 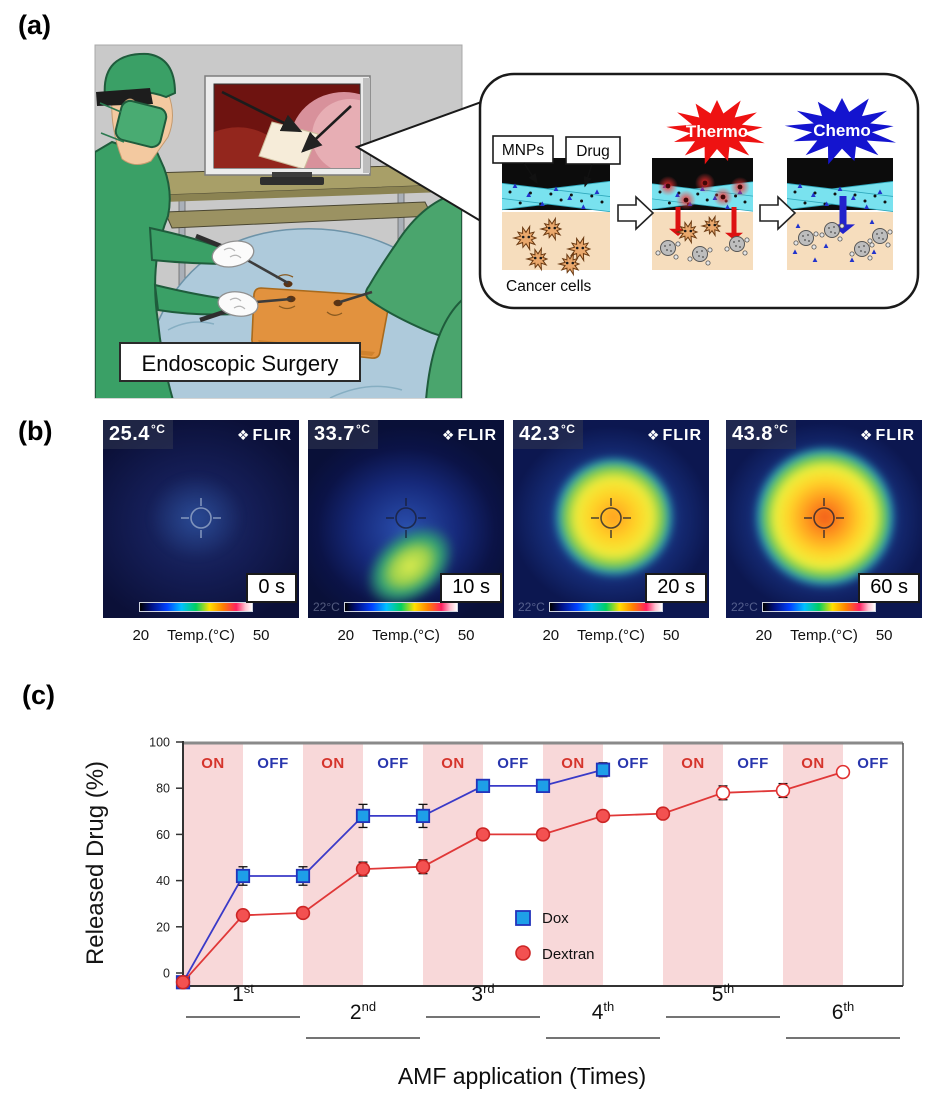 What do you see at coordinates (129, 434) in the screenshot?
I see `temperature-value: 25.4` at bounding box center [129, 434].